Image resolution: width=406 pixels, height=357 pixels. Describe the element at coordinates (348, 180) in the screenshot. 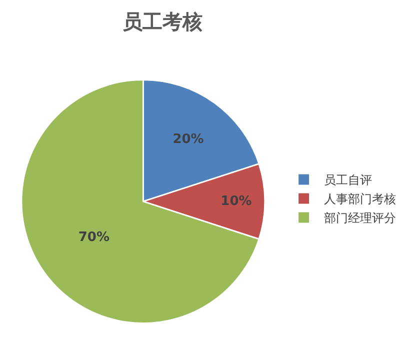

I see `legend-label: 员工自评` at that location.